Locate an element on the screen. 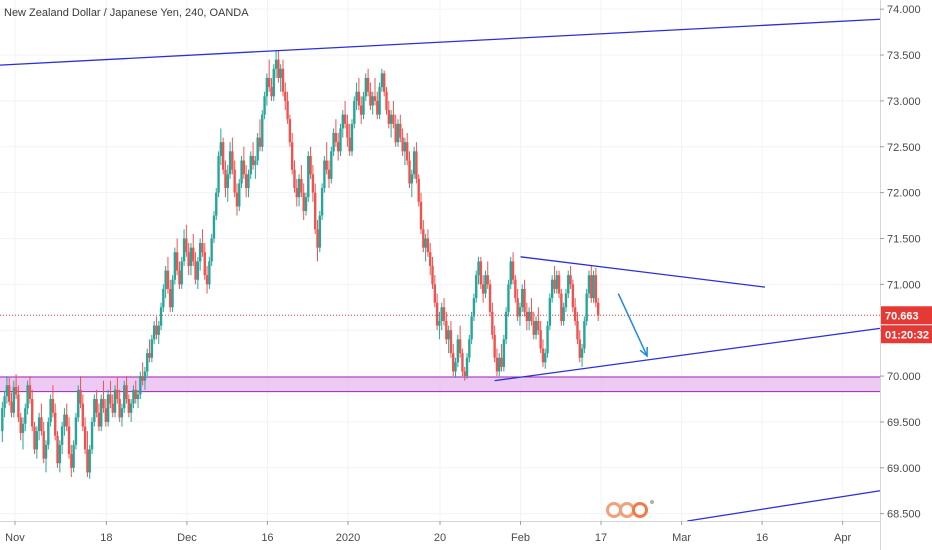 The width and height of the screenshot is (932, 550). last-price-label: 70.663 is located at coordinates (902, 316).